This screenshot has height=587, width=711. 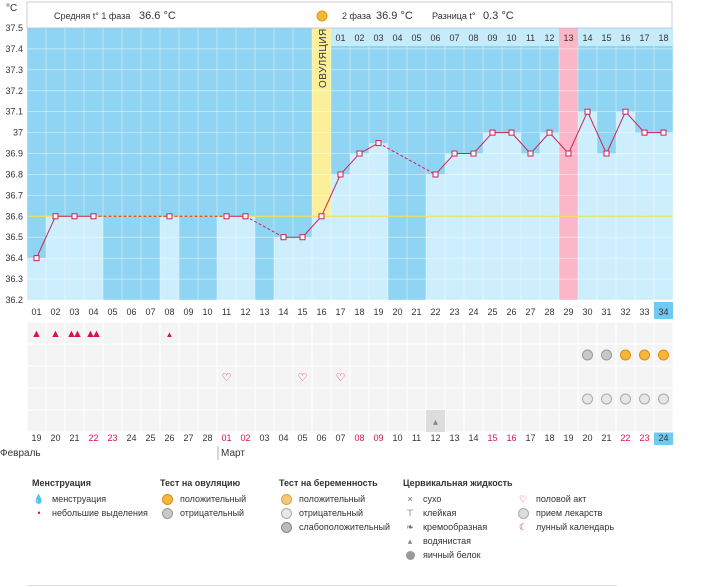 What do you see at coordinates (39, 499) in the screenshot?
I see `menstruation-icon: 💧` at bounding box center [39, 499].